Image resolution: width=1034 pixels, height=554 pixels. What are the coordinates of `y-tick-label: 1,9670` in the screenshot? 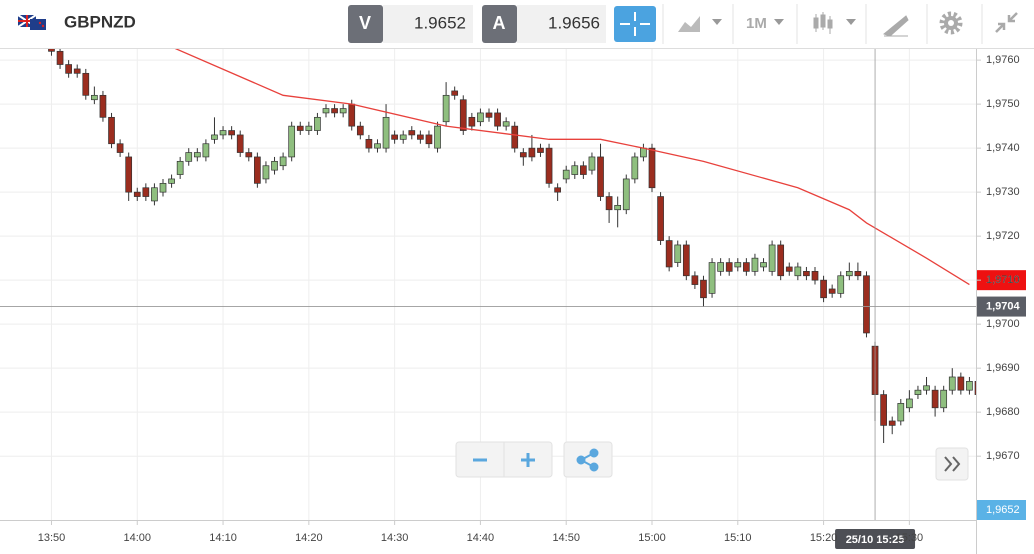 It's located at (1003, 456).